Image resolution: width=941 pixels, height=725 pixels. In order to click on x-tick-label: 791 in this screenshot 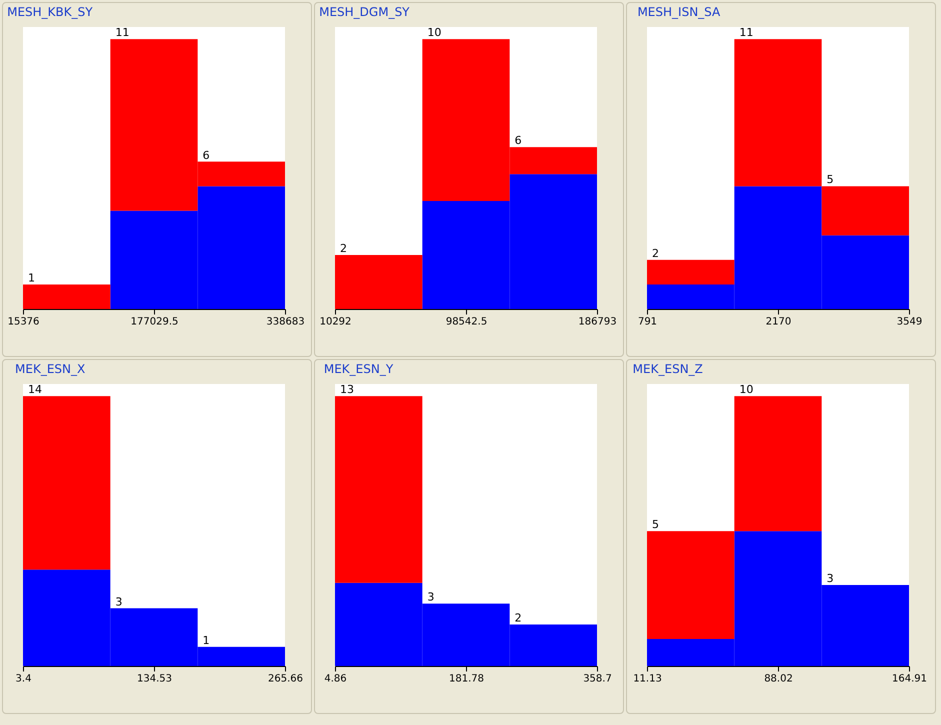, I will do `click(648, 322)`.